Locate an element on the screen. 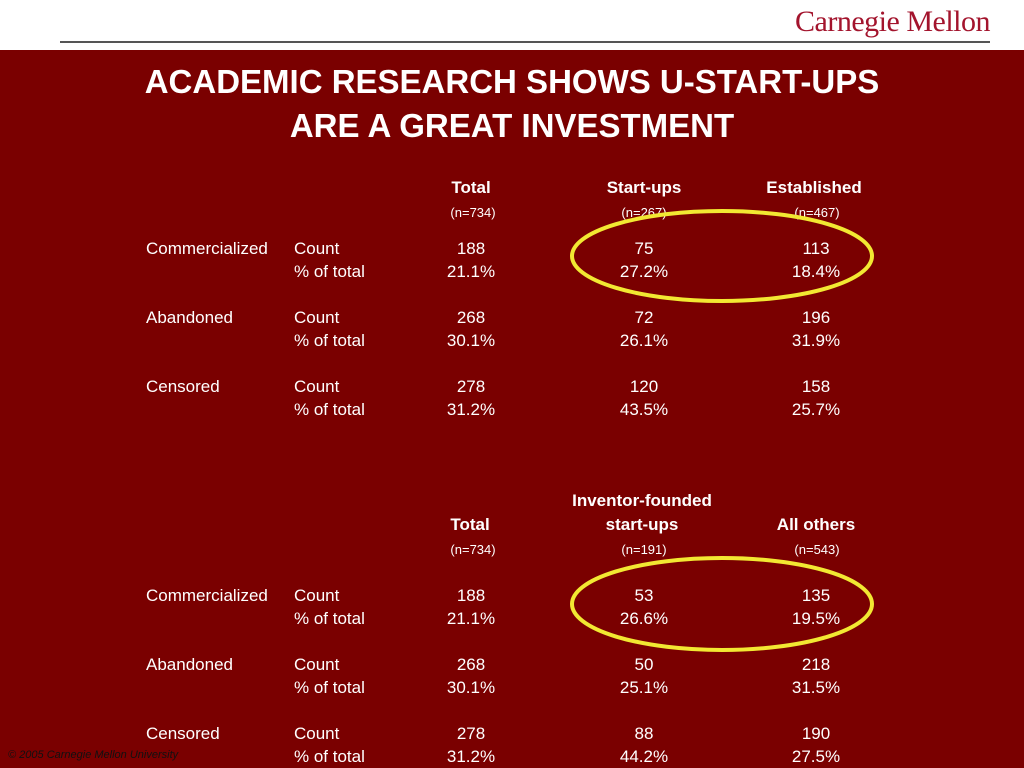 This screenshot has height=768, width=1024. cell-value: 53 is located at coordinates (644, 595).